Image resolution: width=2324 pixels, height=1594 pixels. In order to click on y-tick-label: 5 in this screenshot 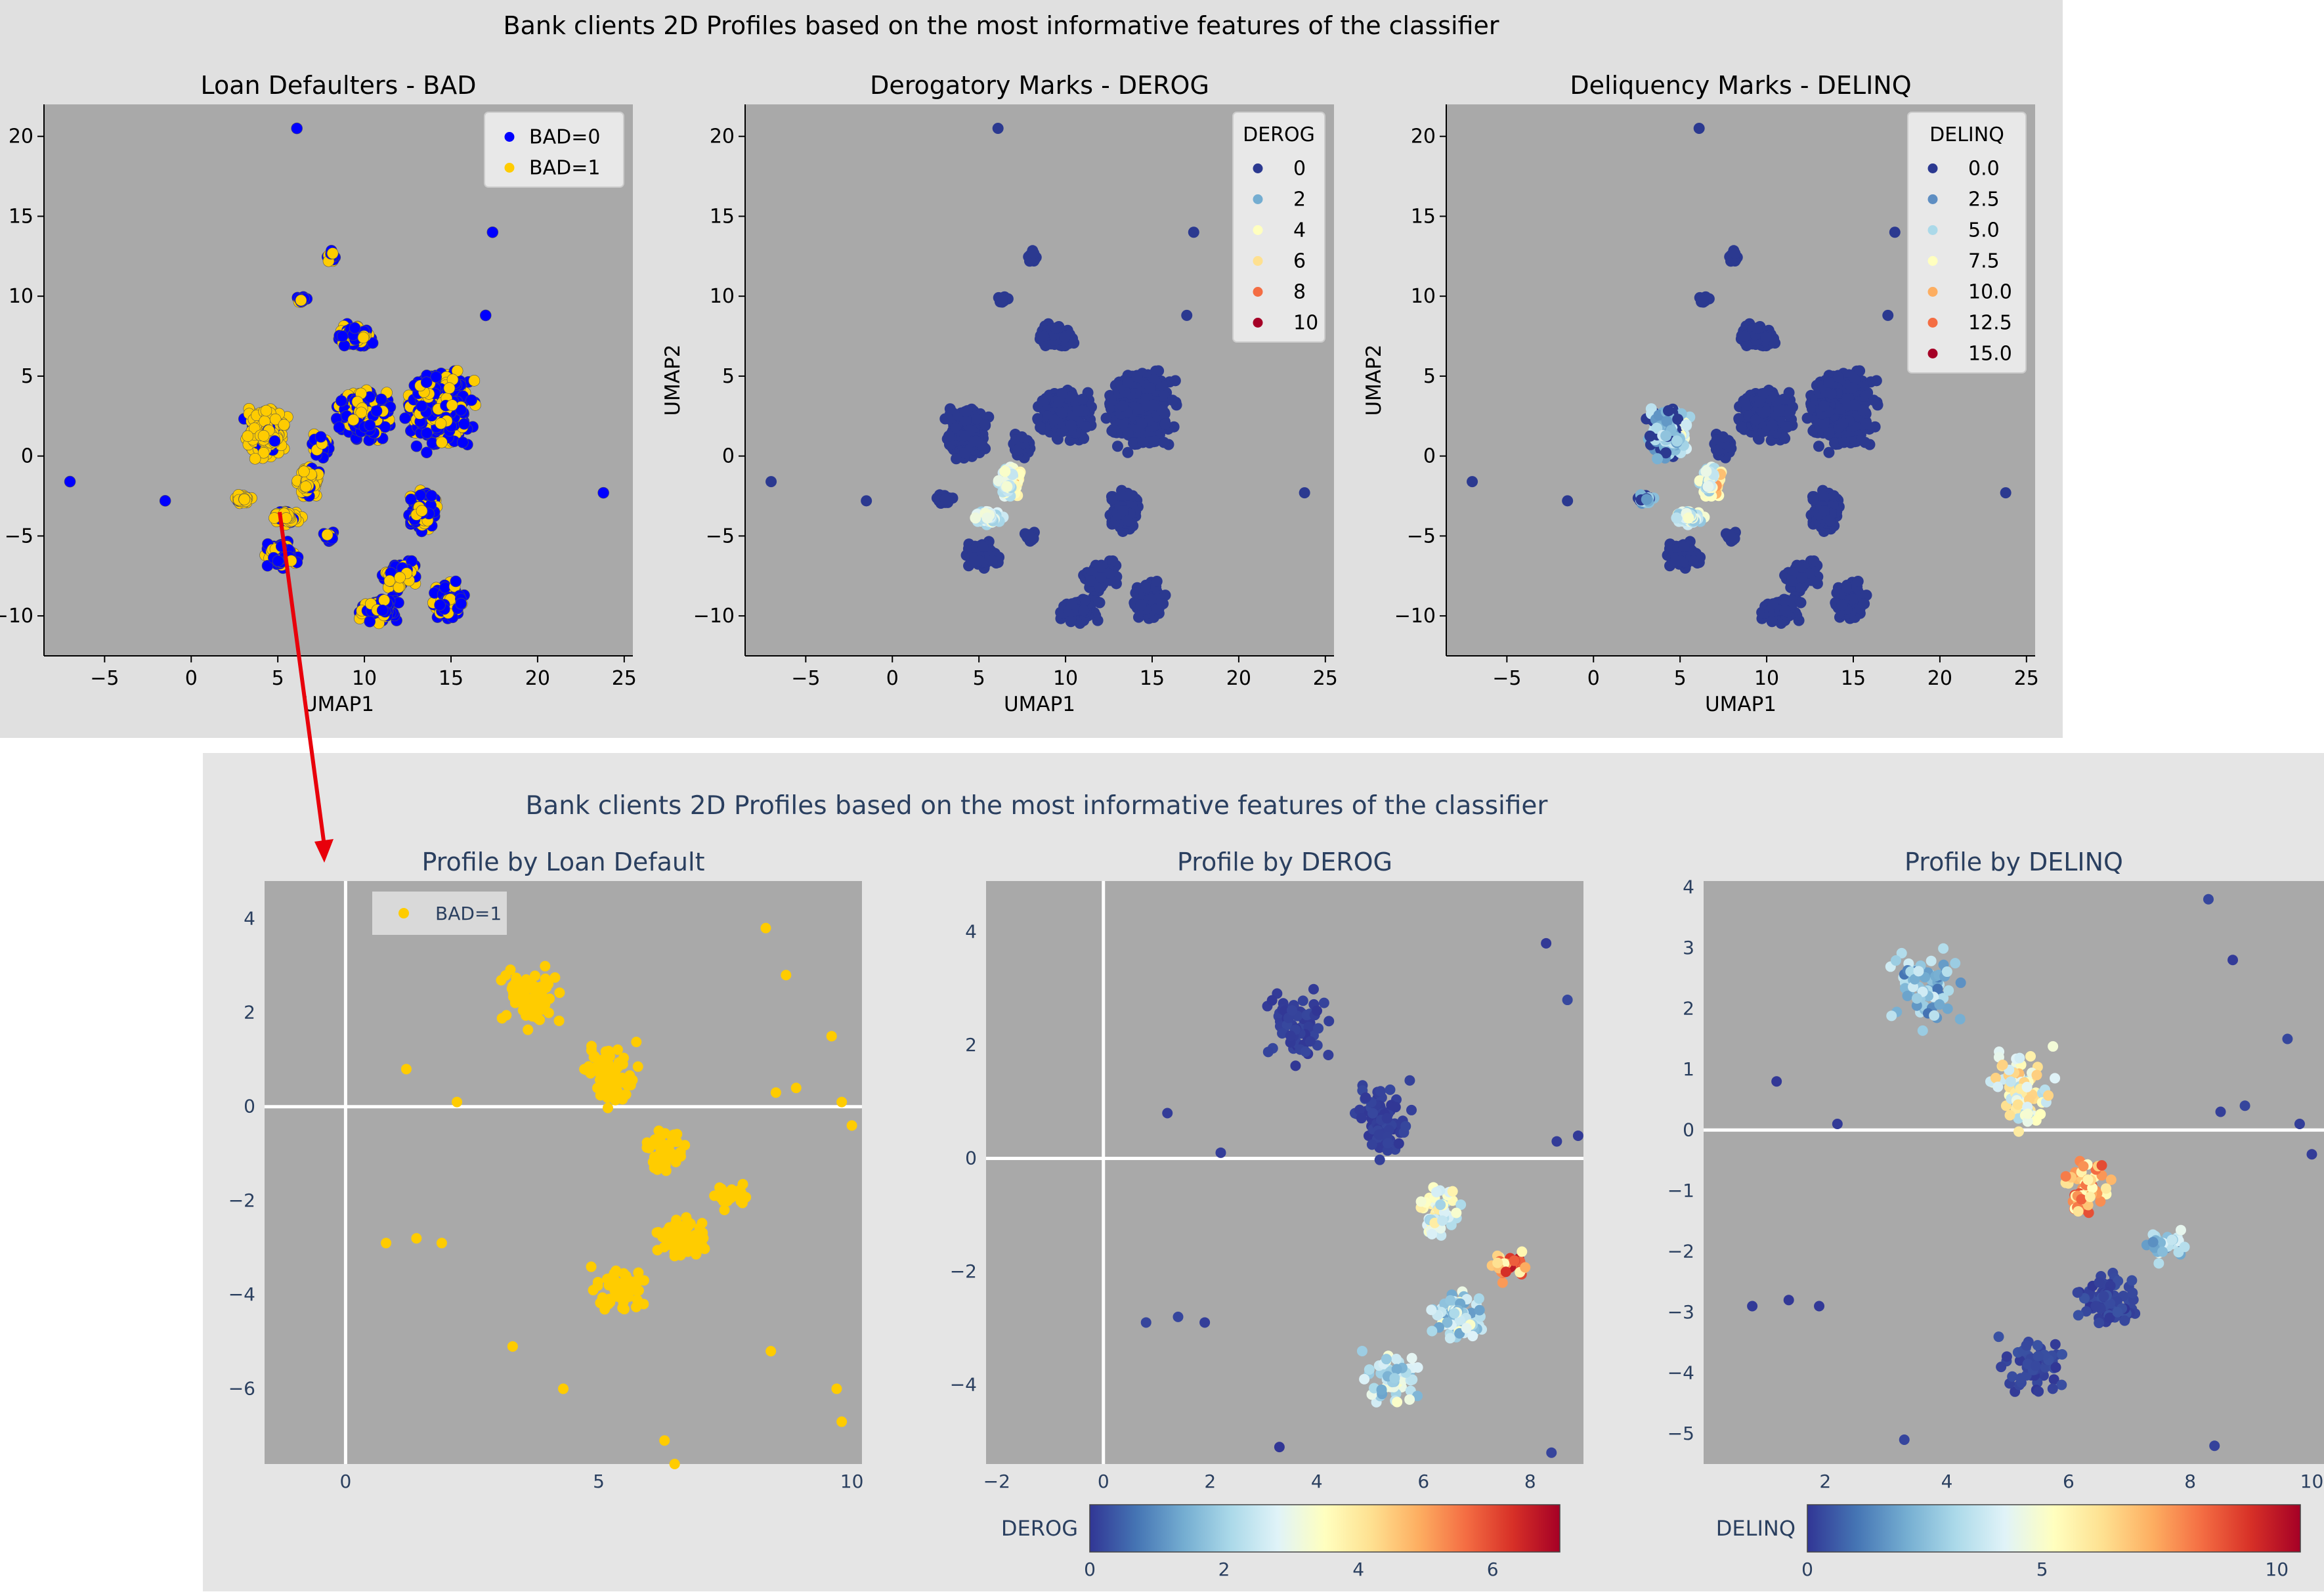, I will do `click(729, 376)`.